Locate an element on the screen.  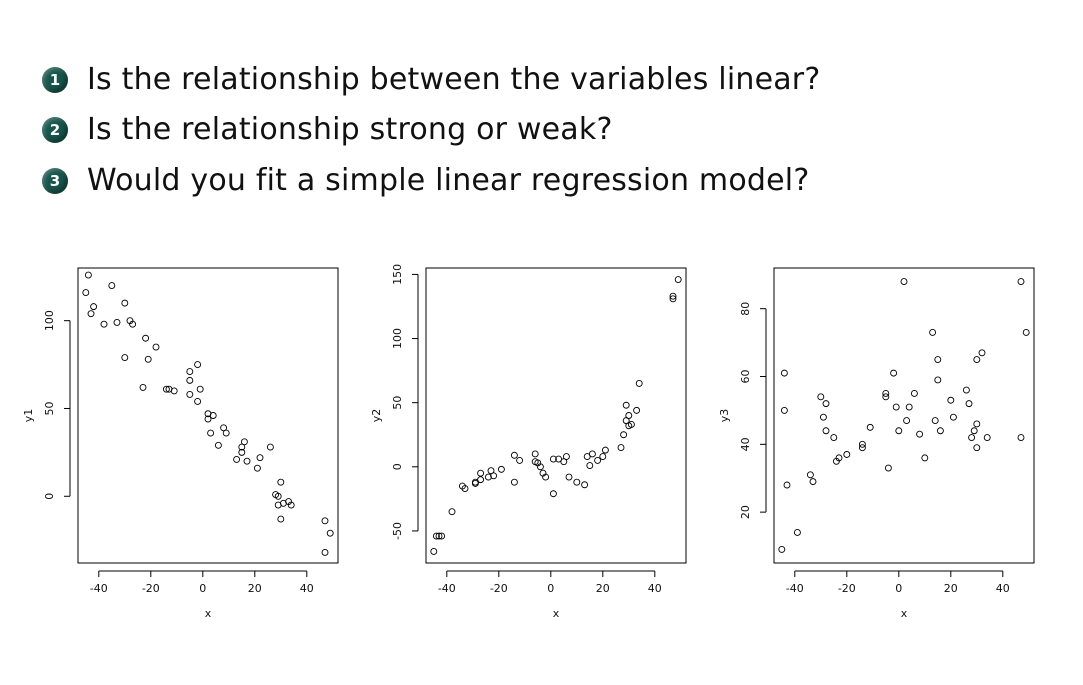
y-tick-label: 80 is located at coordinates (745, 309).